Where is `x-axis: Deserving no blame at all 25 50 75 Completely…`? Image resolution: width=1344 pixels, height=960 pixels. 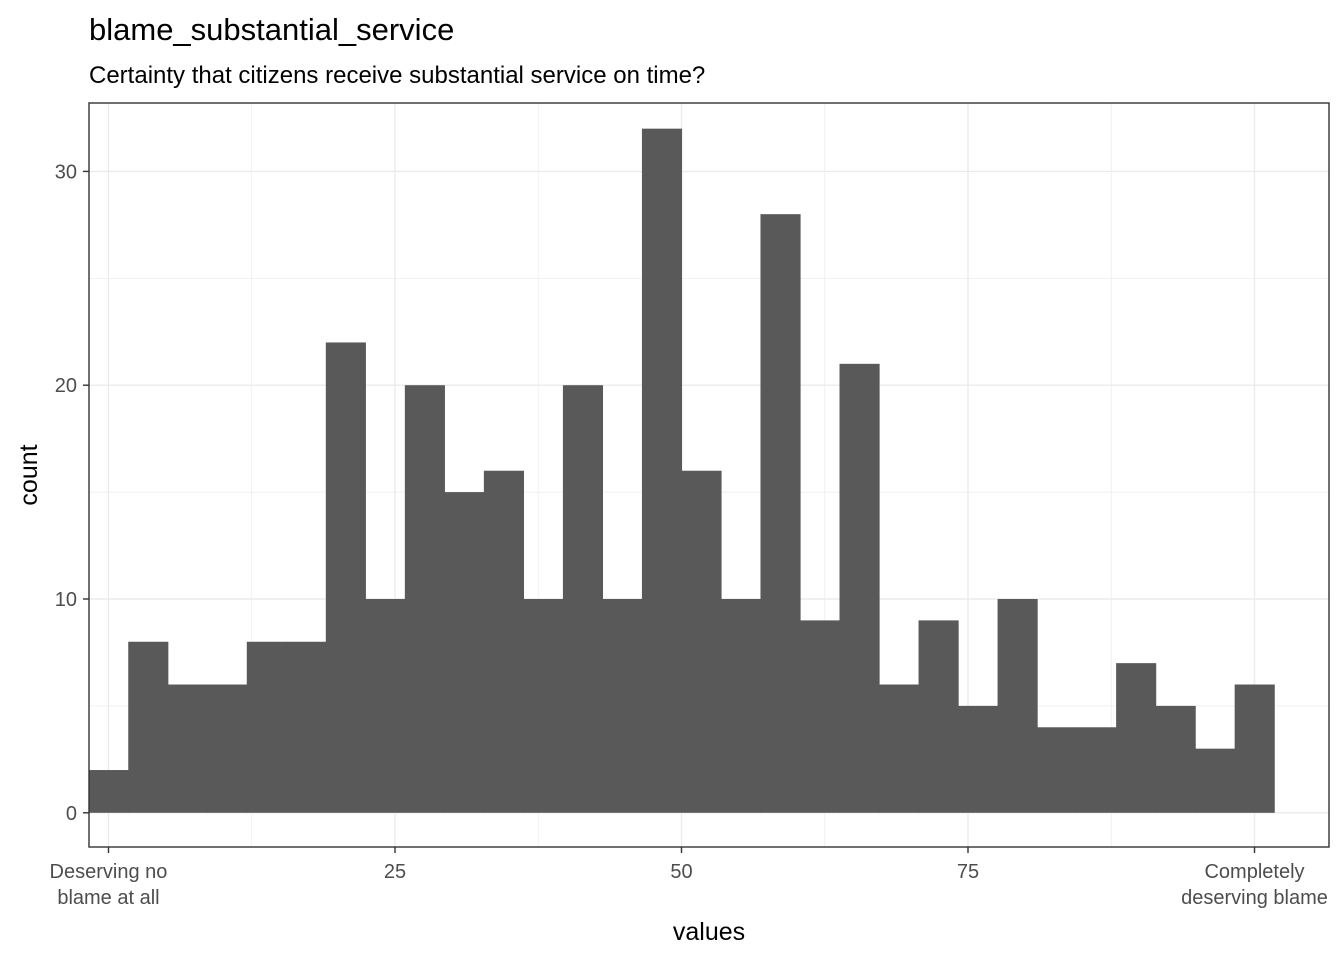
x-axis: Deserving no blame at all 25 50 75 Completely… is located at coordinates (689, 878).